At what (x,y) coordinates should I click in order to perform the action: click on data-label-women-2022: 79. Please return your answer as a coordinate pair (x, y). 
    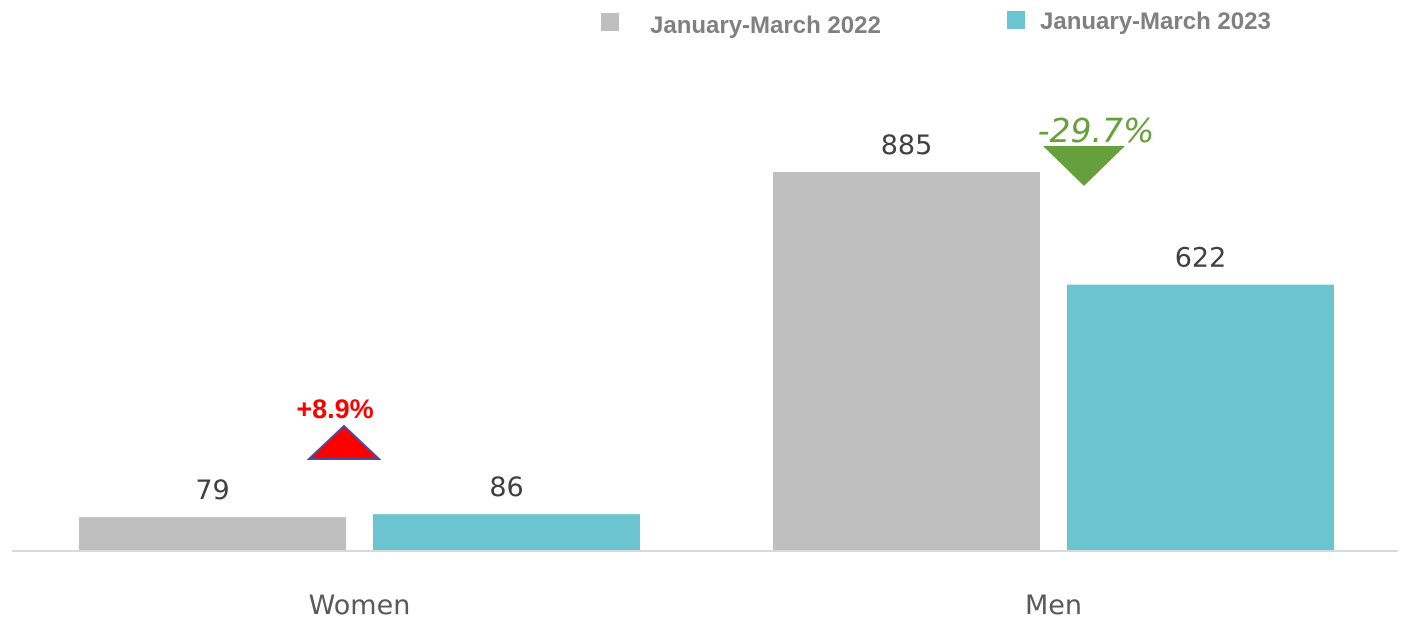
    Looking at the image, I should click on (212, 490).